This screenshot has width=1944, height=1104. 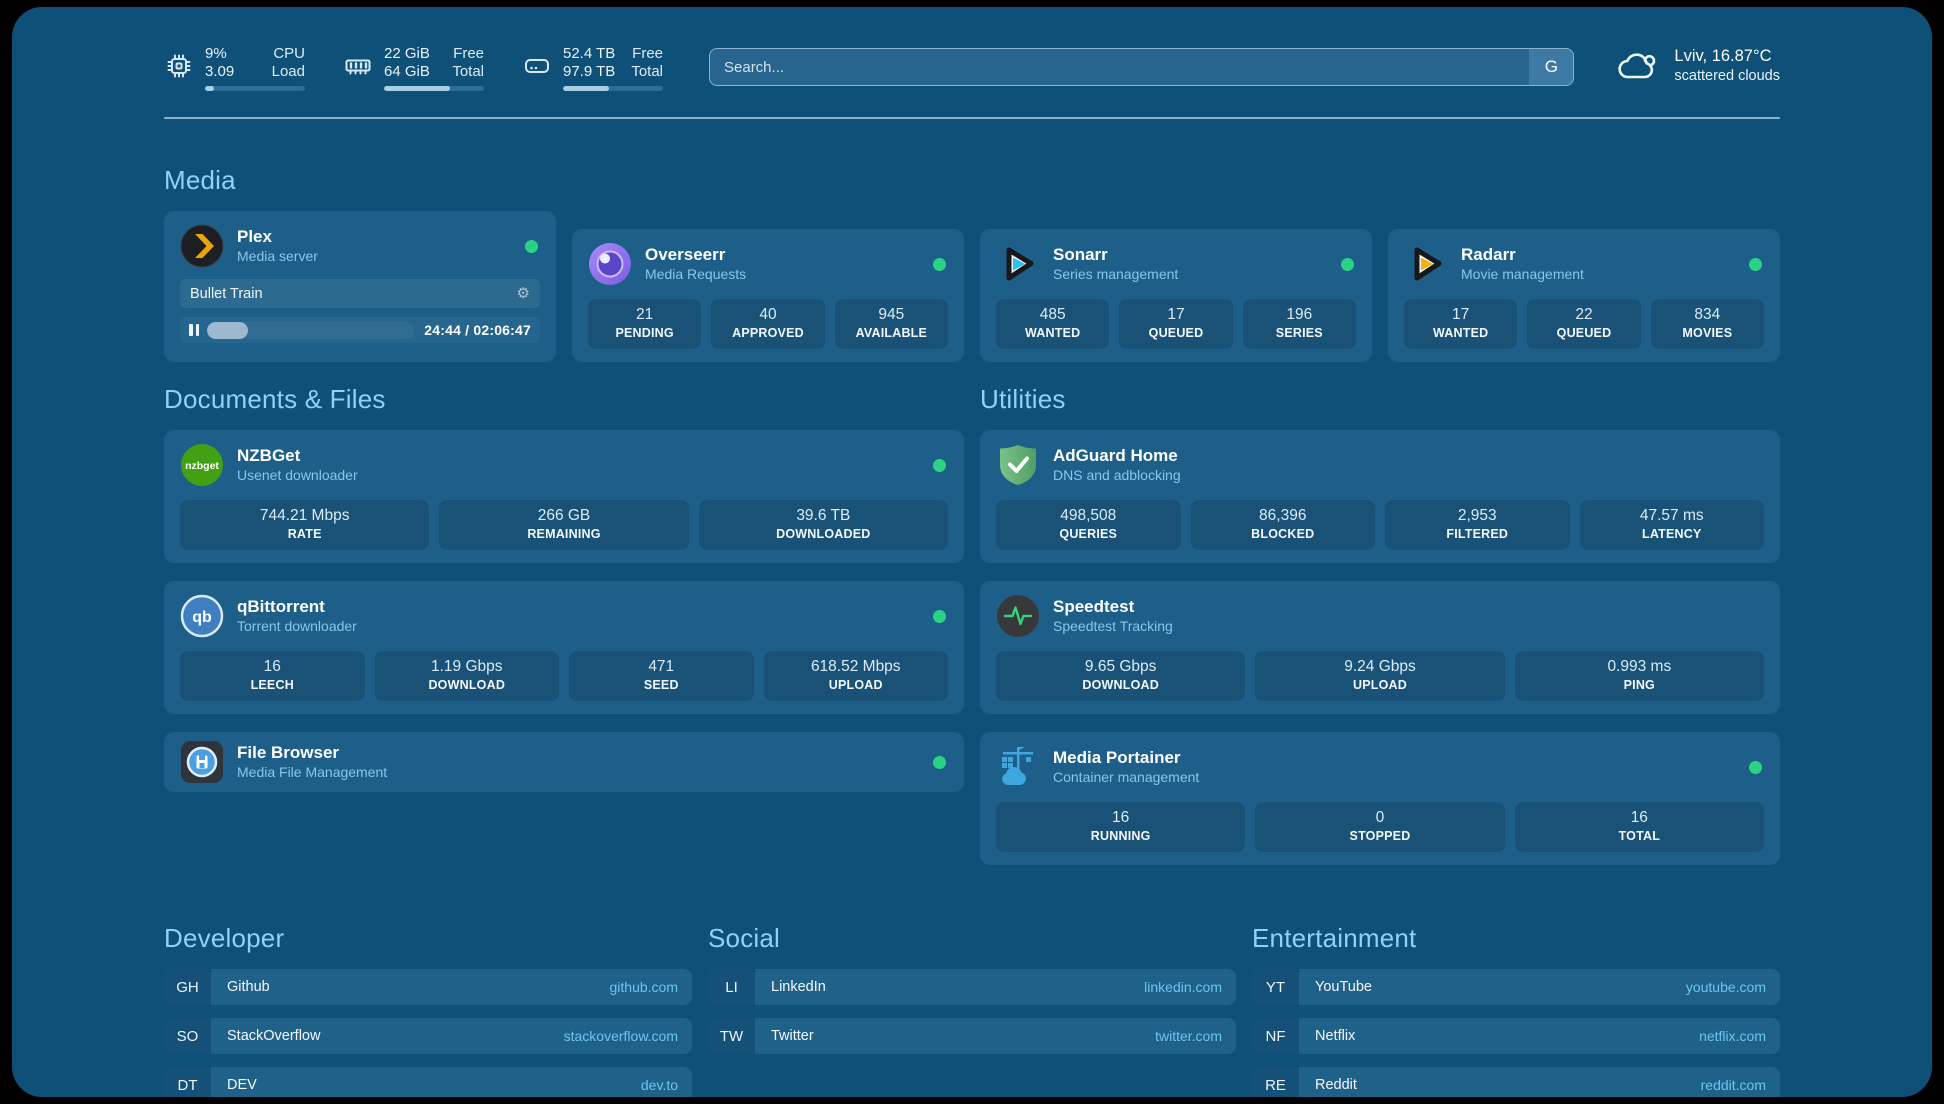 I want to click on stat-label: RATE, so click(x=304, y=534).